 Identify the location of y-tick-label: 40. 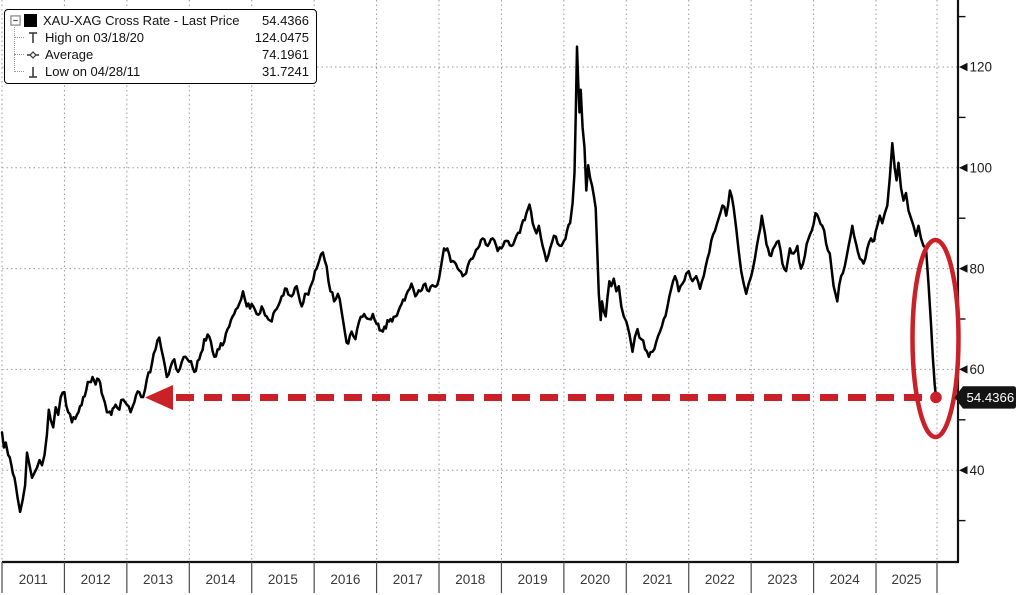
(977, 470).